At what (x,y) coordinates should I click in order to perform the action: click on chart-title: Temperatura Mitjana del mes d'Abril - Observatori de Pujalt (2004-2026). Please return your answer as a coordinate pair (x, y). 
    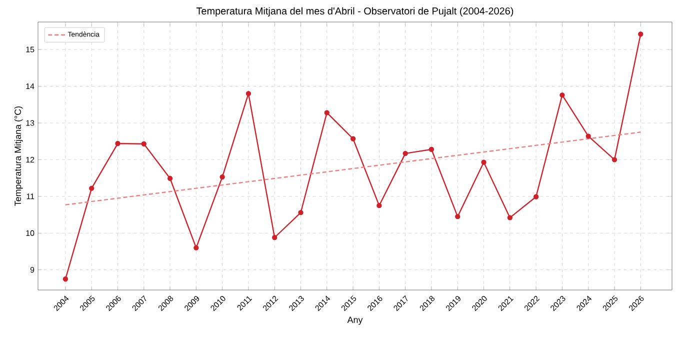
    Looking at the image, I should click on (355, 11).